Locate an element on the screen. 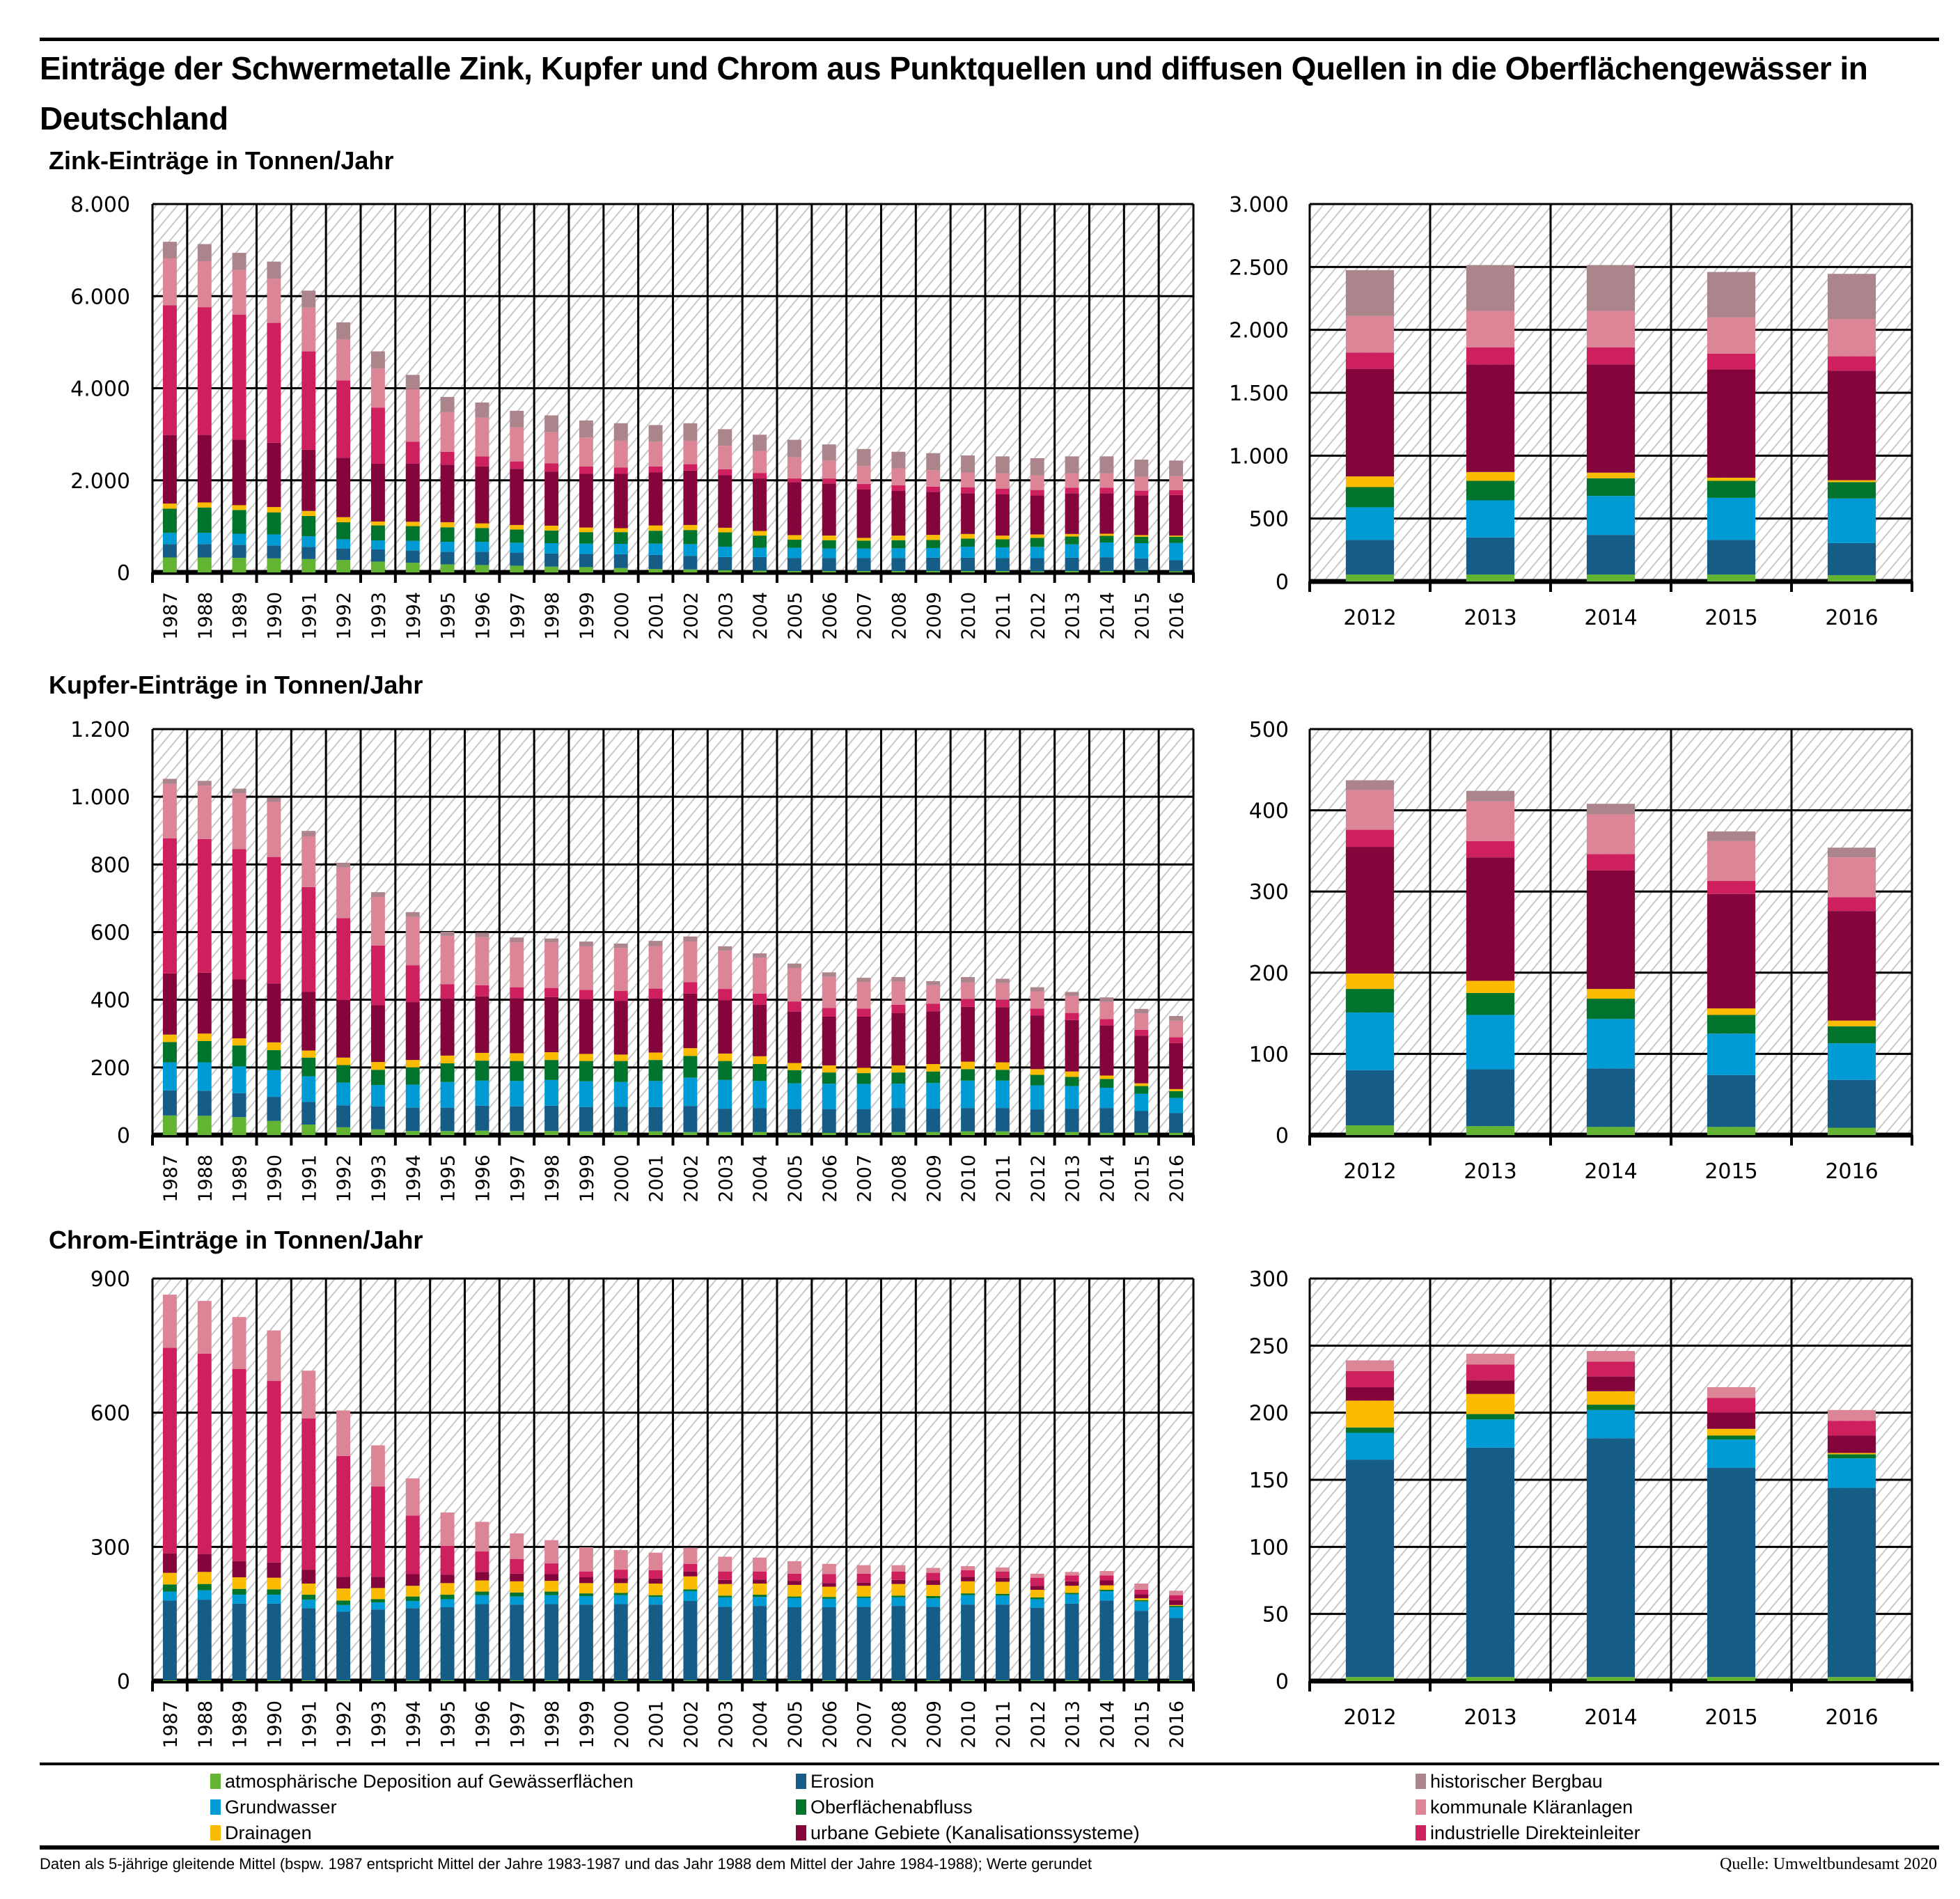 This screenshot has height=1899, width=1960. y-tick-label: 800 is located at coordinates (110, 865).